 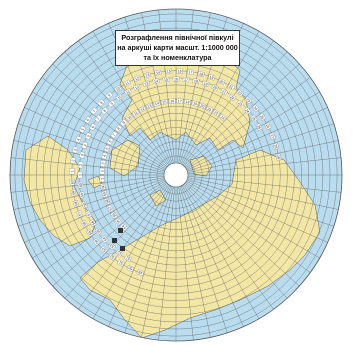 I want to click on sheet-number-label: 2, so click(x=73, y=160).